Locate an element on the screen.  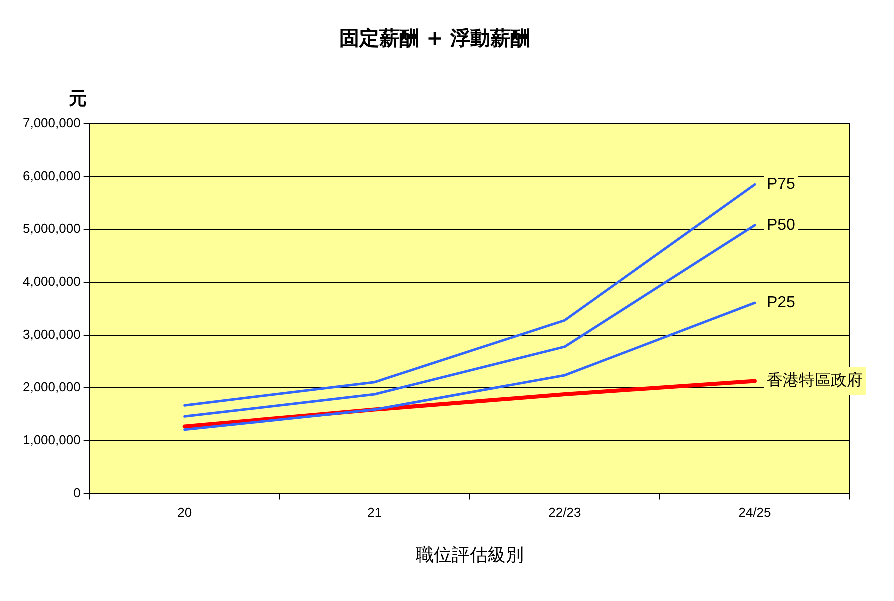
series-label: 香港特區政府 is located at coordinates (814, 381).